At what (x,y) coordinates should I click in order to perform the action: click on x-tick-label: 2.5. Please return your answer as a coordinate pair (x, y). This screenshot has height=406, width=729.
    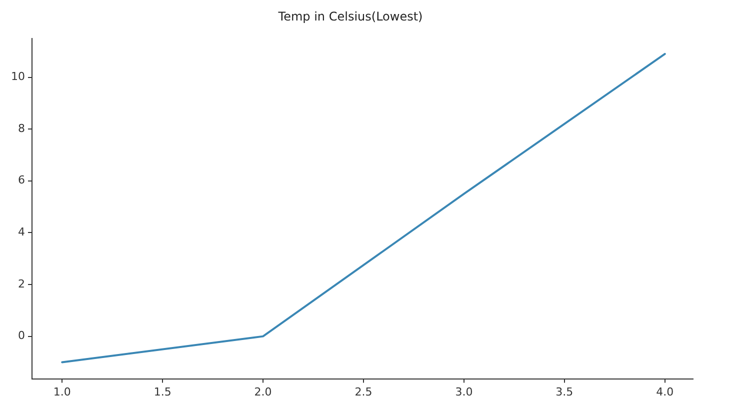
    Looking at the image, I should click on (363, 391).